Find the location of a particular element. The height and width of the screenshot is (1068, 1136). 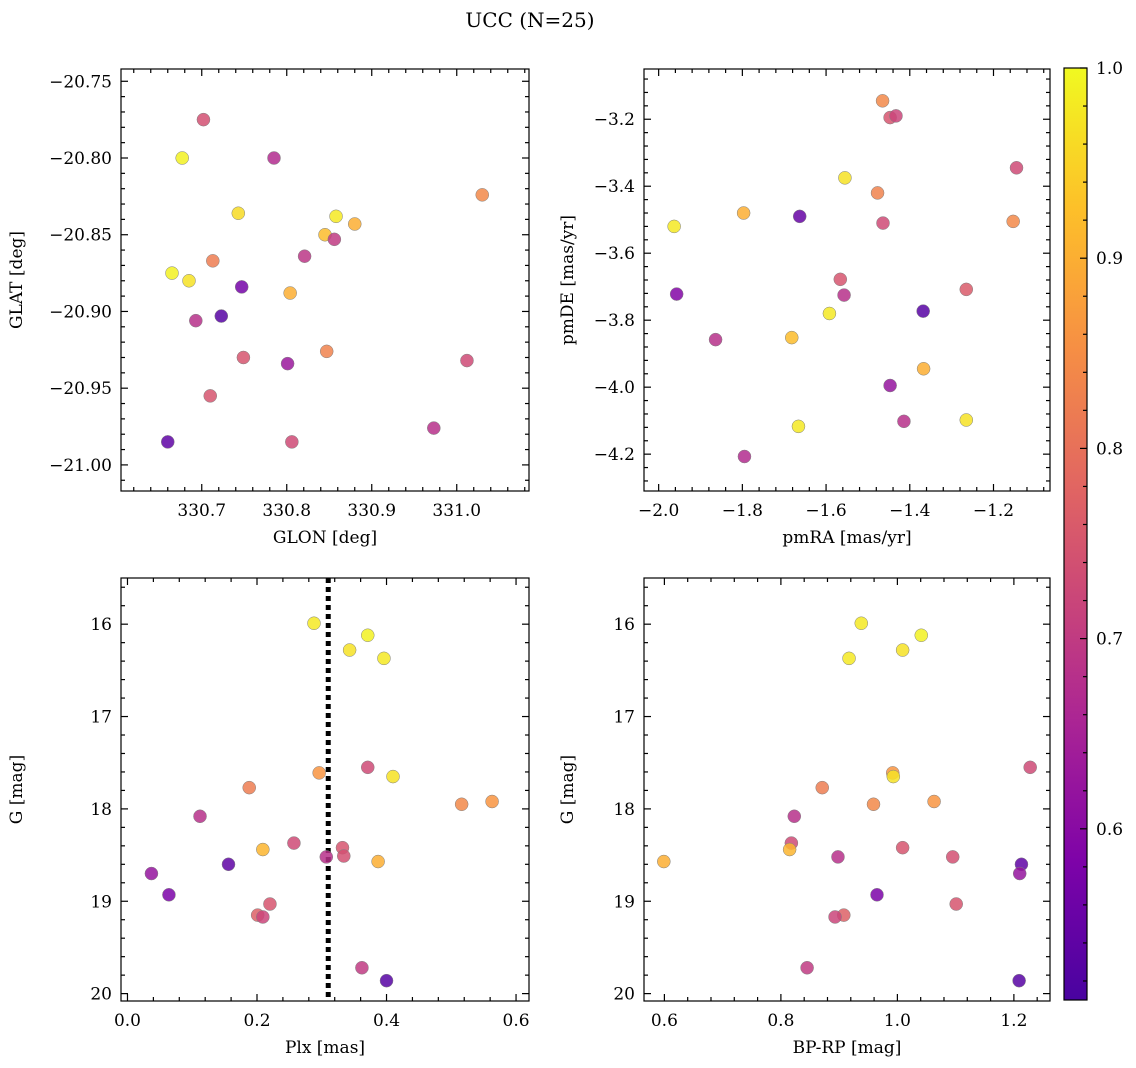

x-tick-label: −1.4 is located at coordinates (909, 511).